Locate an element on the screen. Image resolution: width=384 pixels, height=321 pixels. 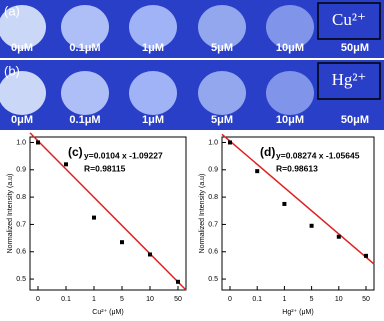
panel-label: (c) is located at coordinates (75, 152).